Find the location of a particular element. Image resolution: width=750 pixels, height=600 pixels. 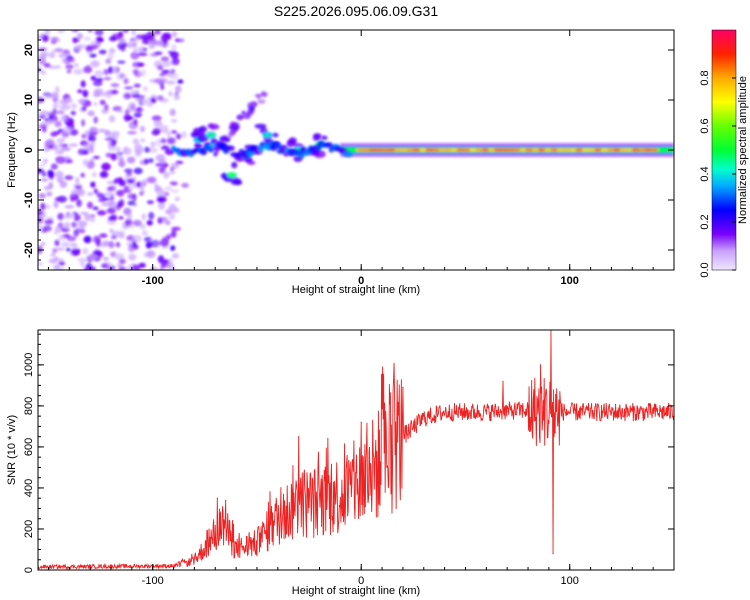

streak-blob is located at coordinates (230, 135).